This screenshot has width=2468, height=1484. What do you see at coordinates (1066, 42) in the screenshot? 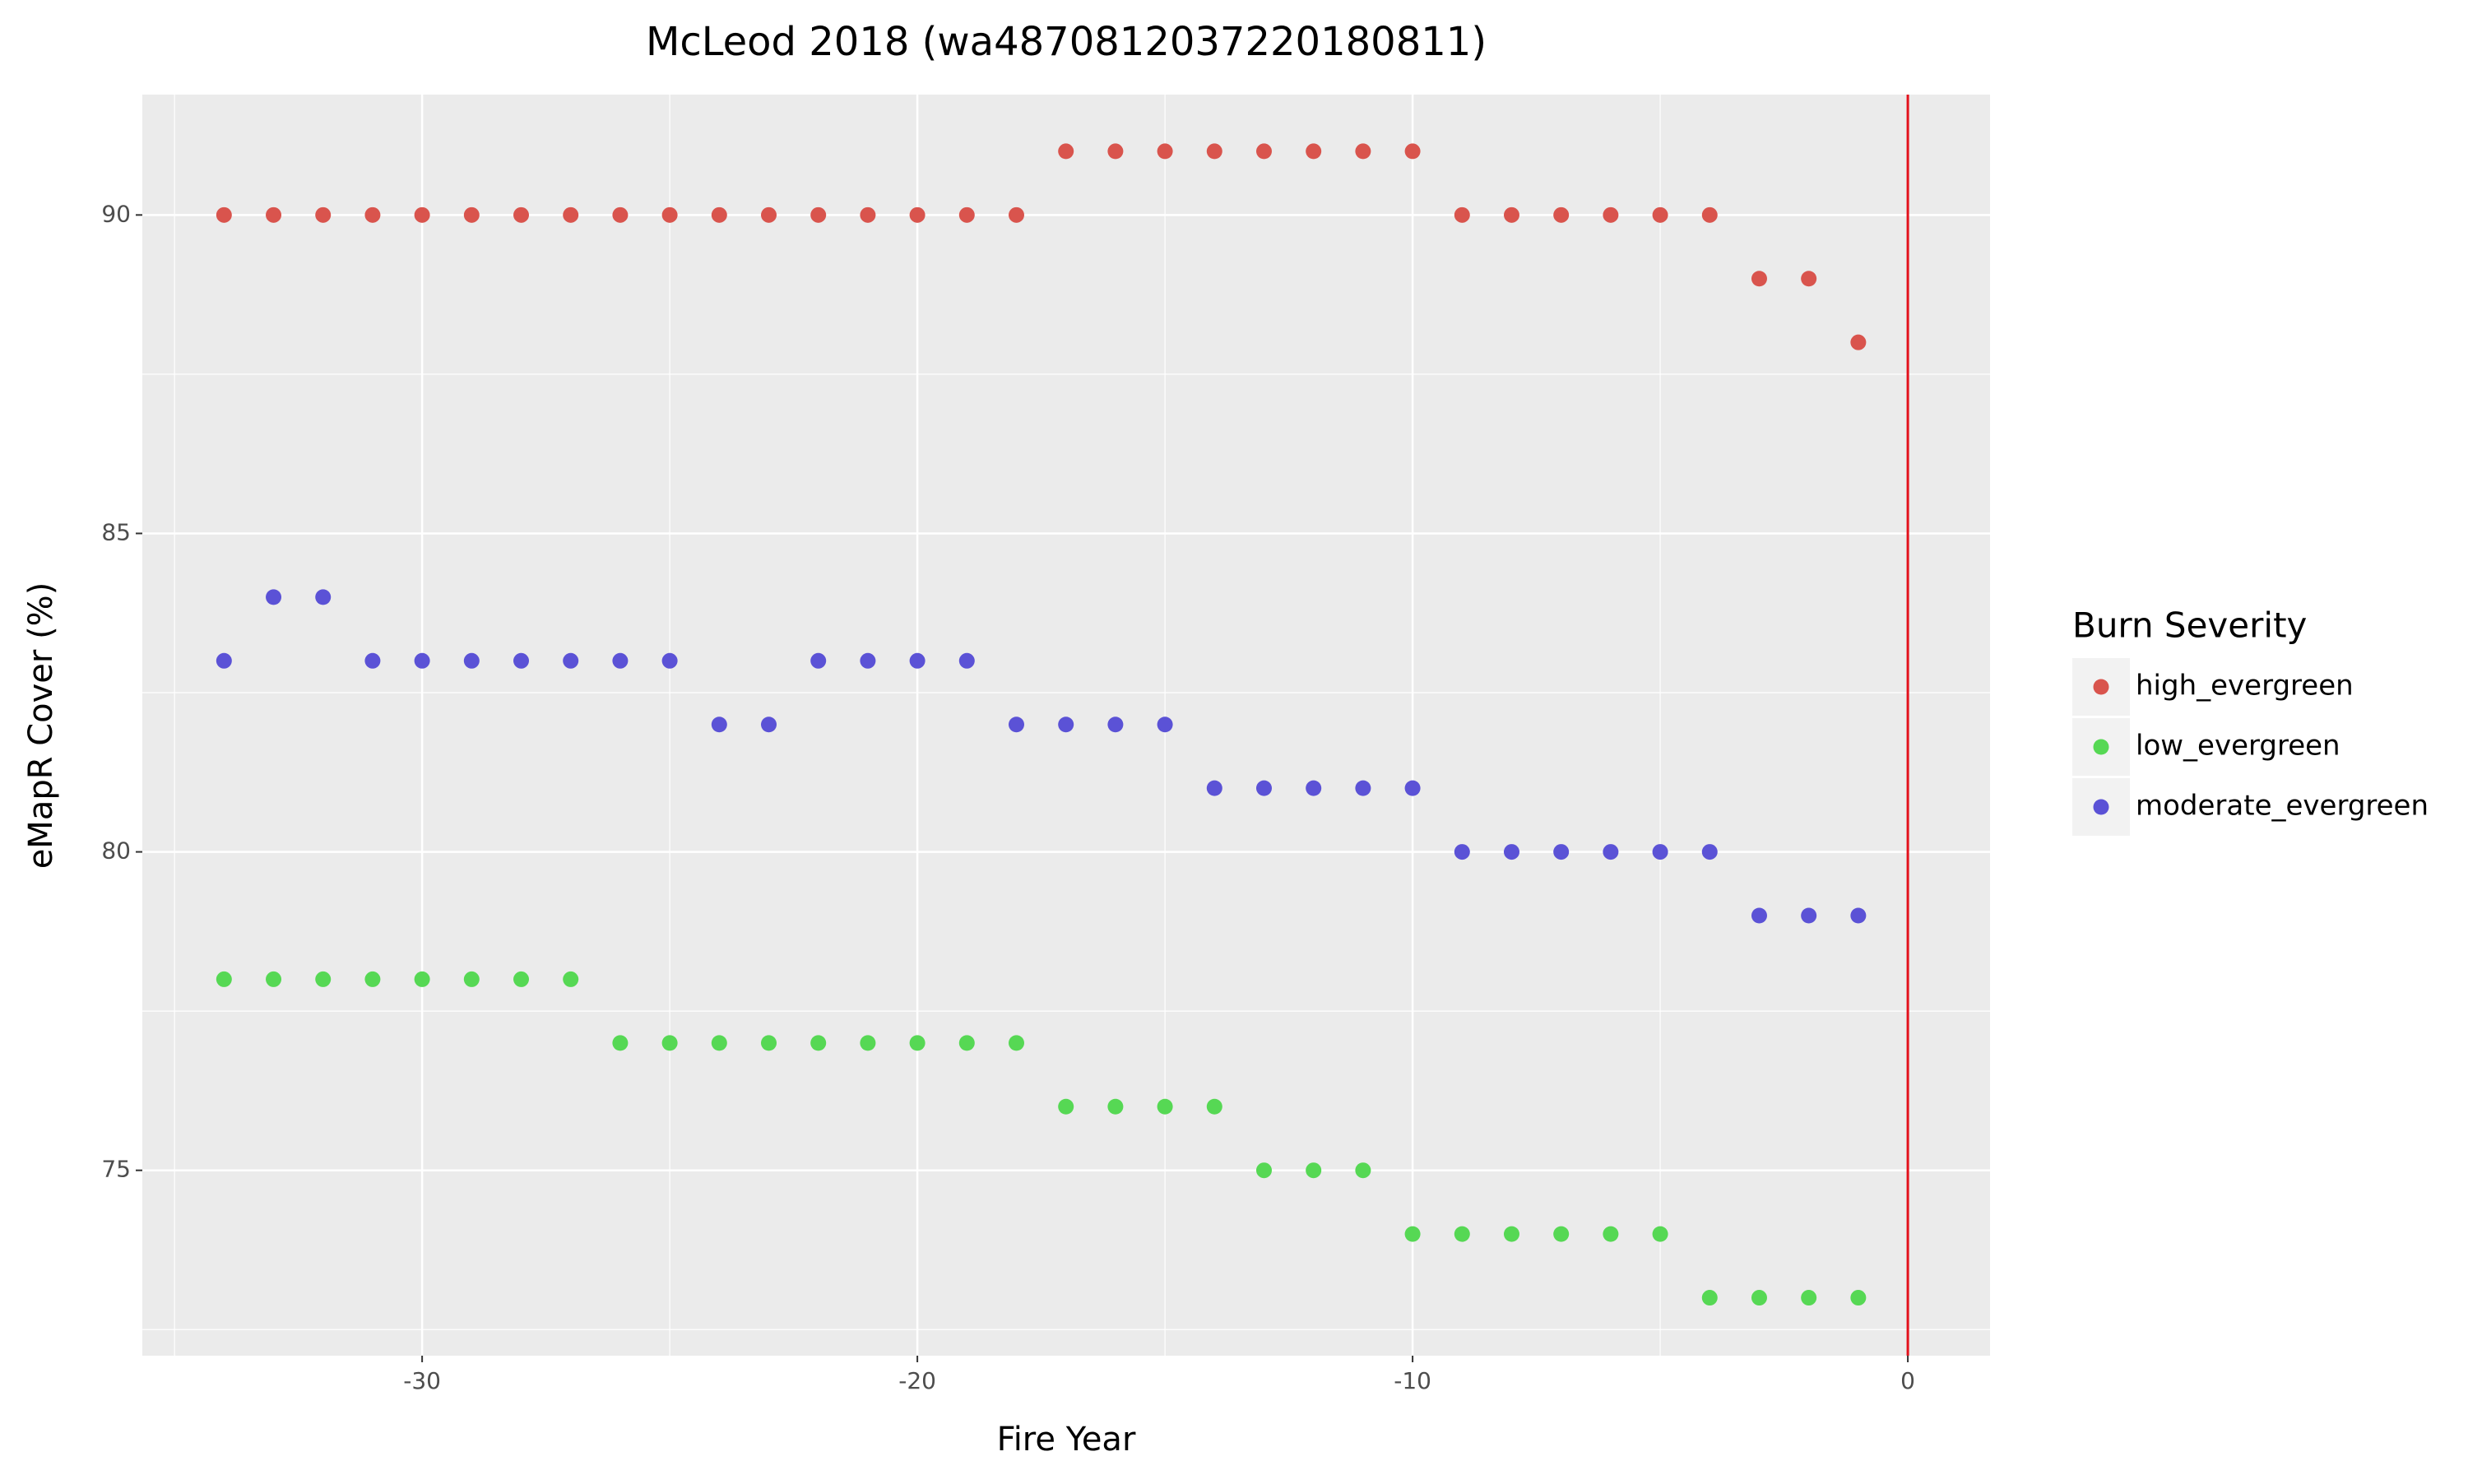
I see `chart-title: McLeod 2018 (wa4870812037220180811)` at bounding box center [1066, 42].